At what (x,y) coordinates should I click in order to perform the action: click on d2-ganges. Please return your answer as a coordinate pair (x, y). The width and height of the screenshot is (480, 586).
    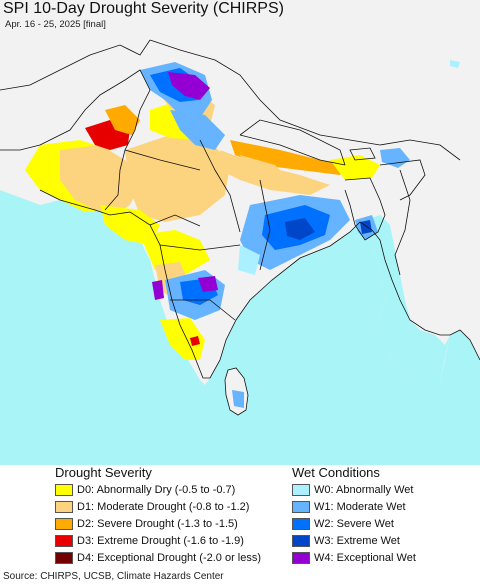
    Looking at the image, I should click on (287, 157).